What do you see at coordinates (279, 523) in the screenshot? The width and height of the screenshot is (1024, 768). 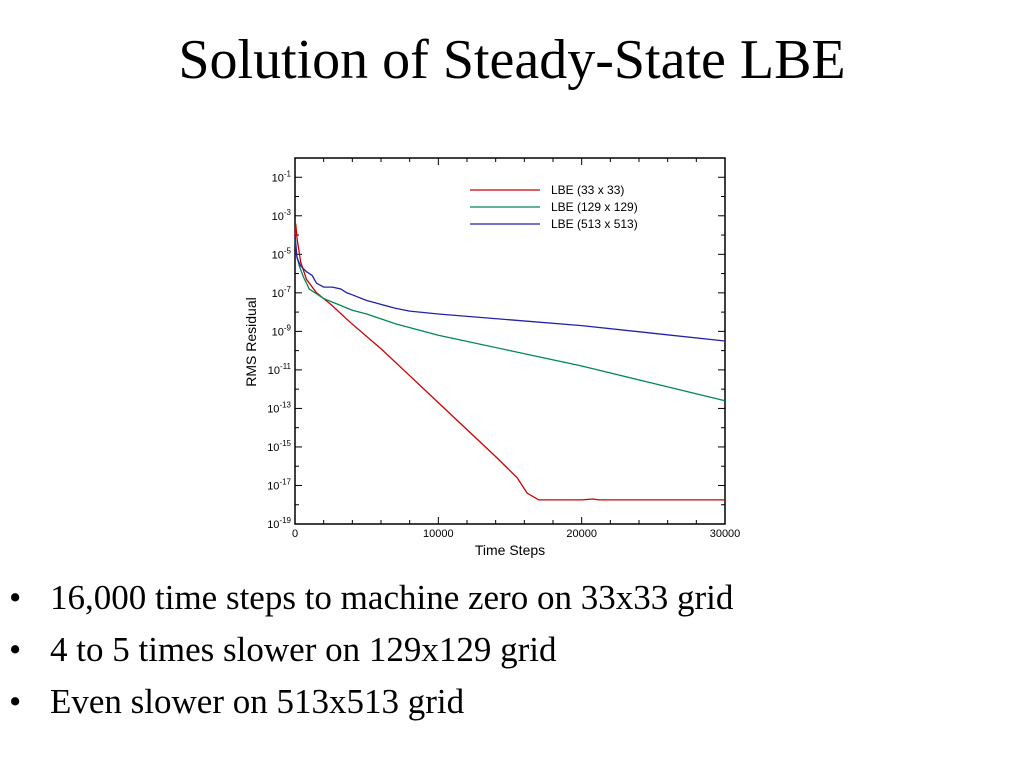 I see `y-tick-label: 10⁻¹⁹` at bounding box center [279, 523].